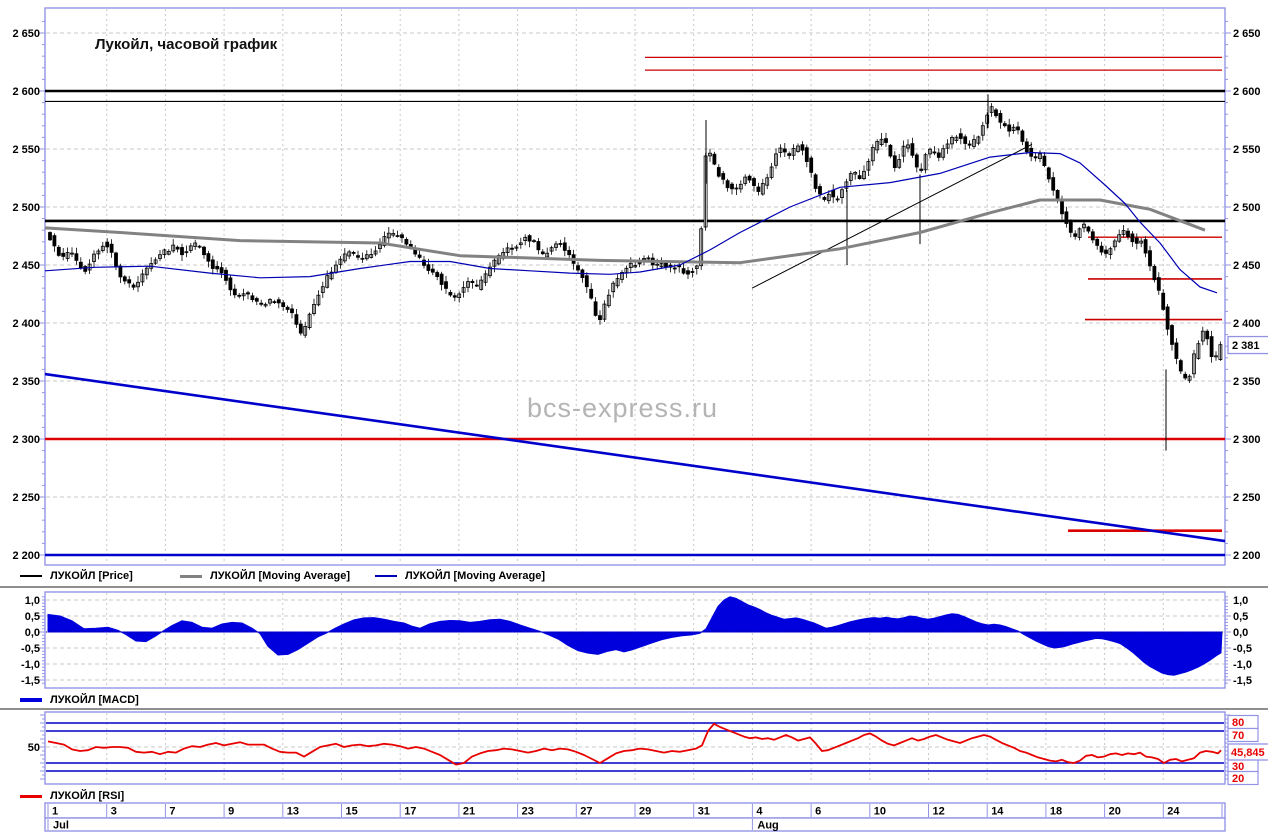  Describe the element at coordinates (1247, 382) in the screenshot. I see `price-y-tick-label-right: 2 350` at that location.